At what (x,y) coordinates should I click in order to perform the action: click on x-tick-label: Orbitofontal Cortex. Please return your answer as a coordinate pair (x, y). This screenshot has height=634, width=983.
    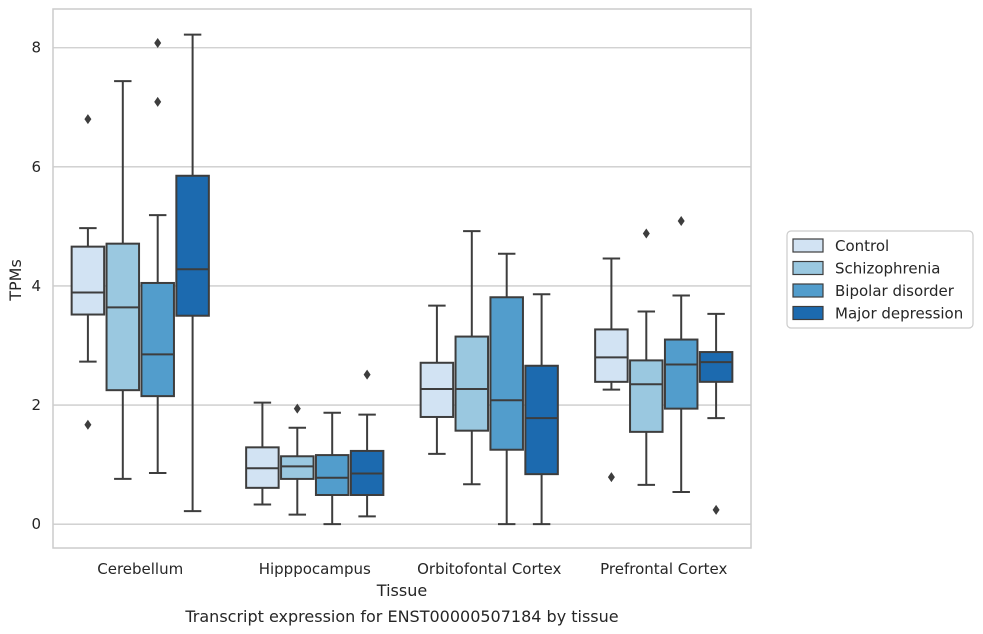
    Looking at the image, I should click on (489, 569).